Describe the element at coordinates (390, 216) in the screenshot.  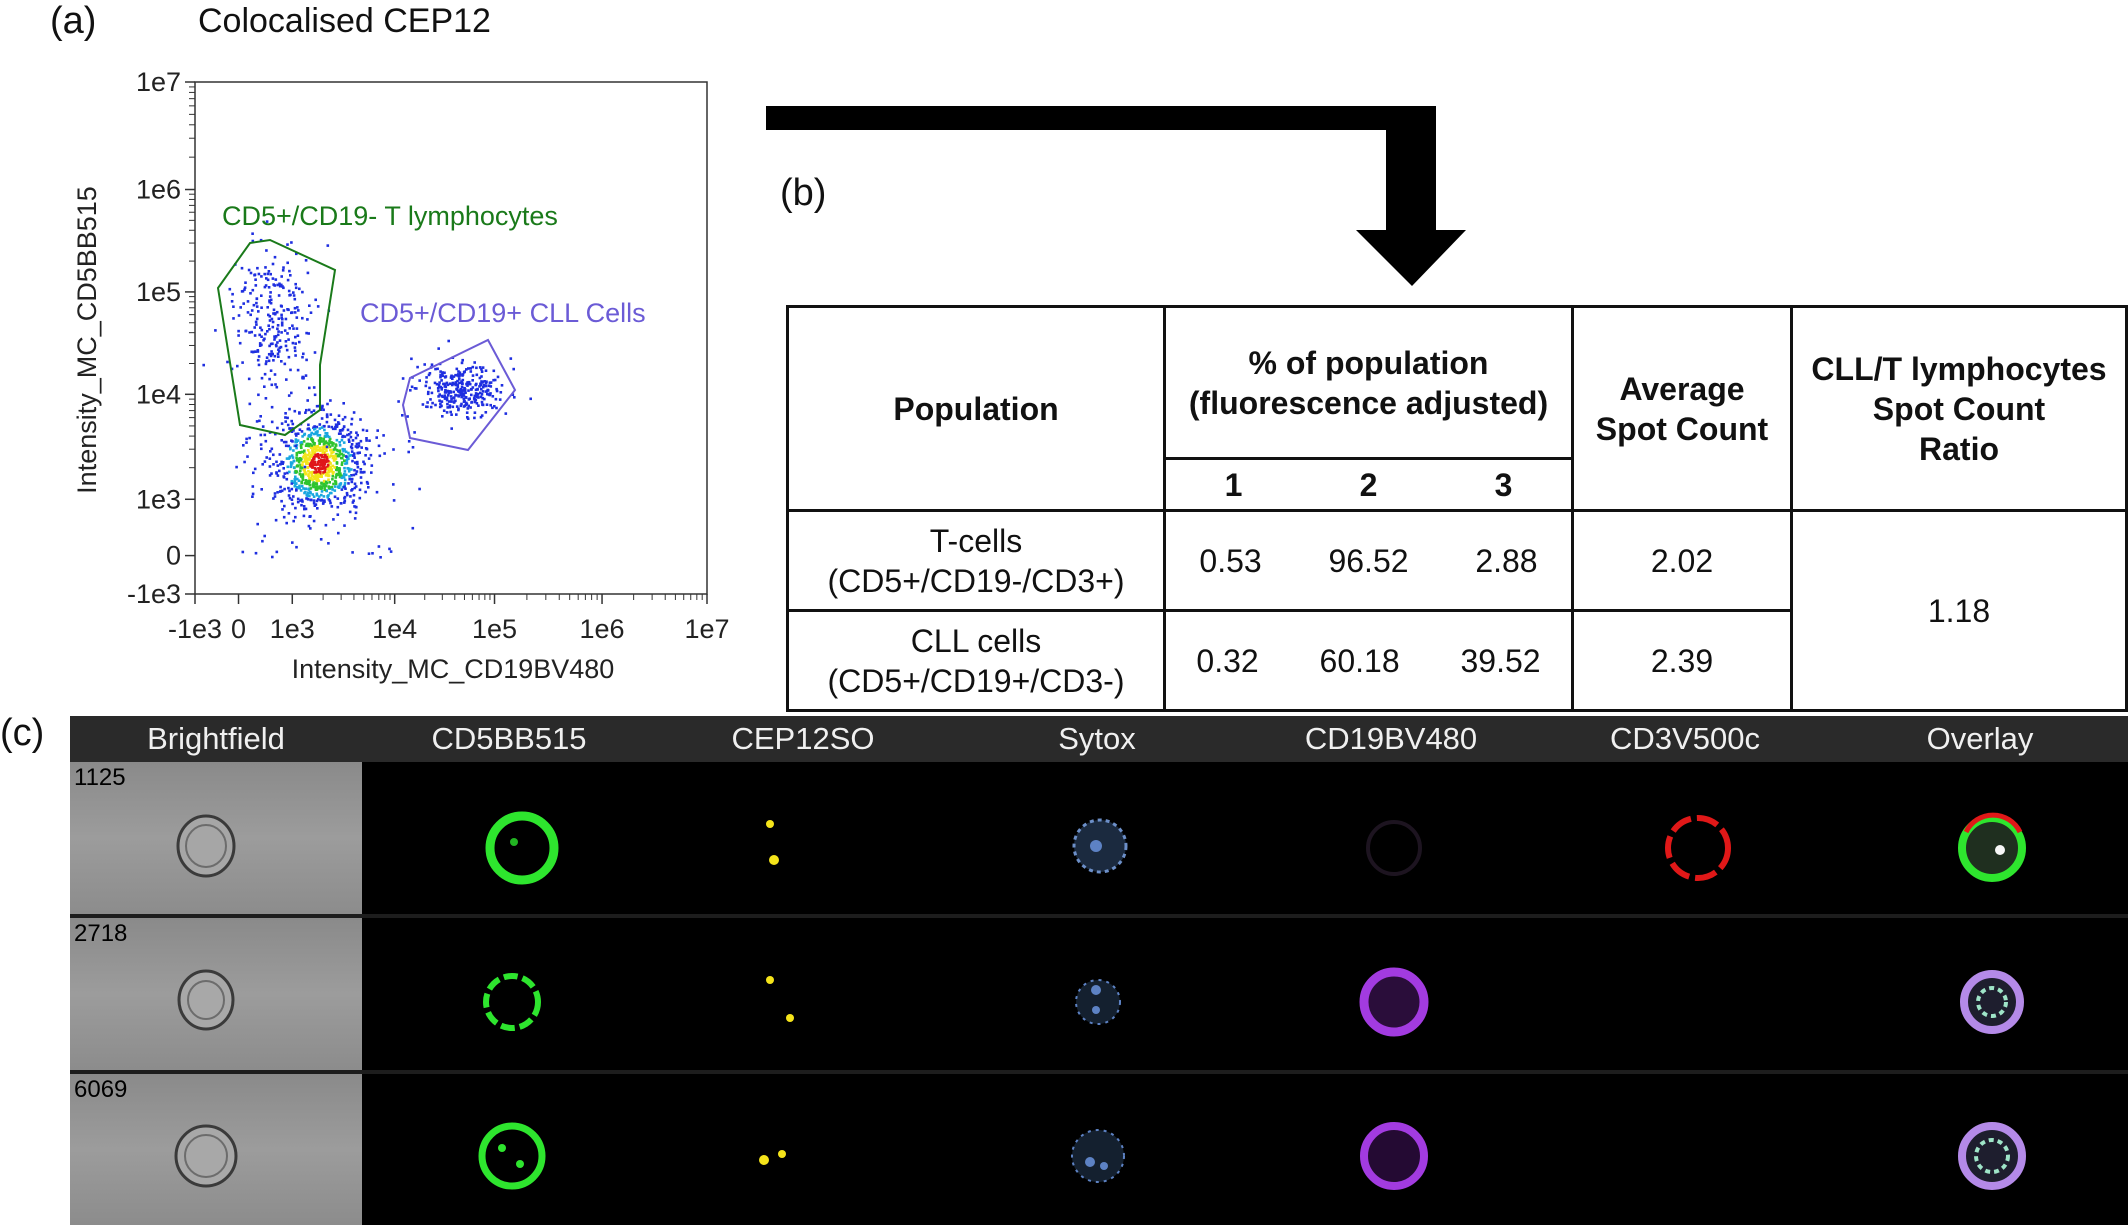
I see `gate-t-label: CD5+/CD19- T lymphocytes` at that location.